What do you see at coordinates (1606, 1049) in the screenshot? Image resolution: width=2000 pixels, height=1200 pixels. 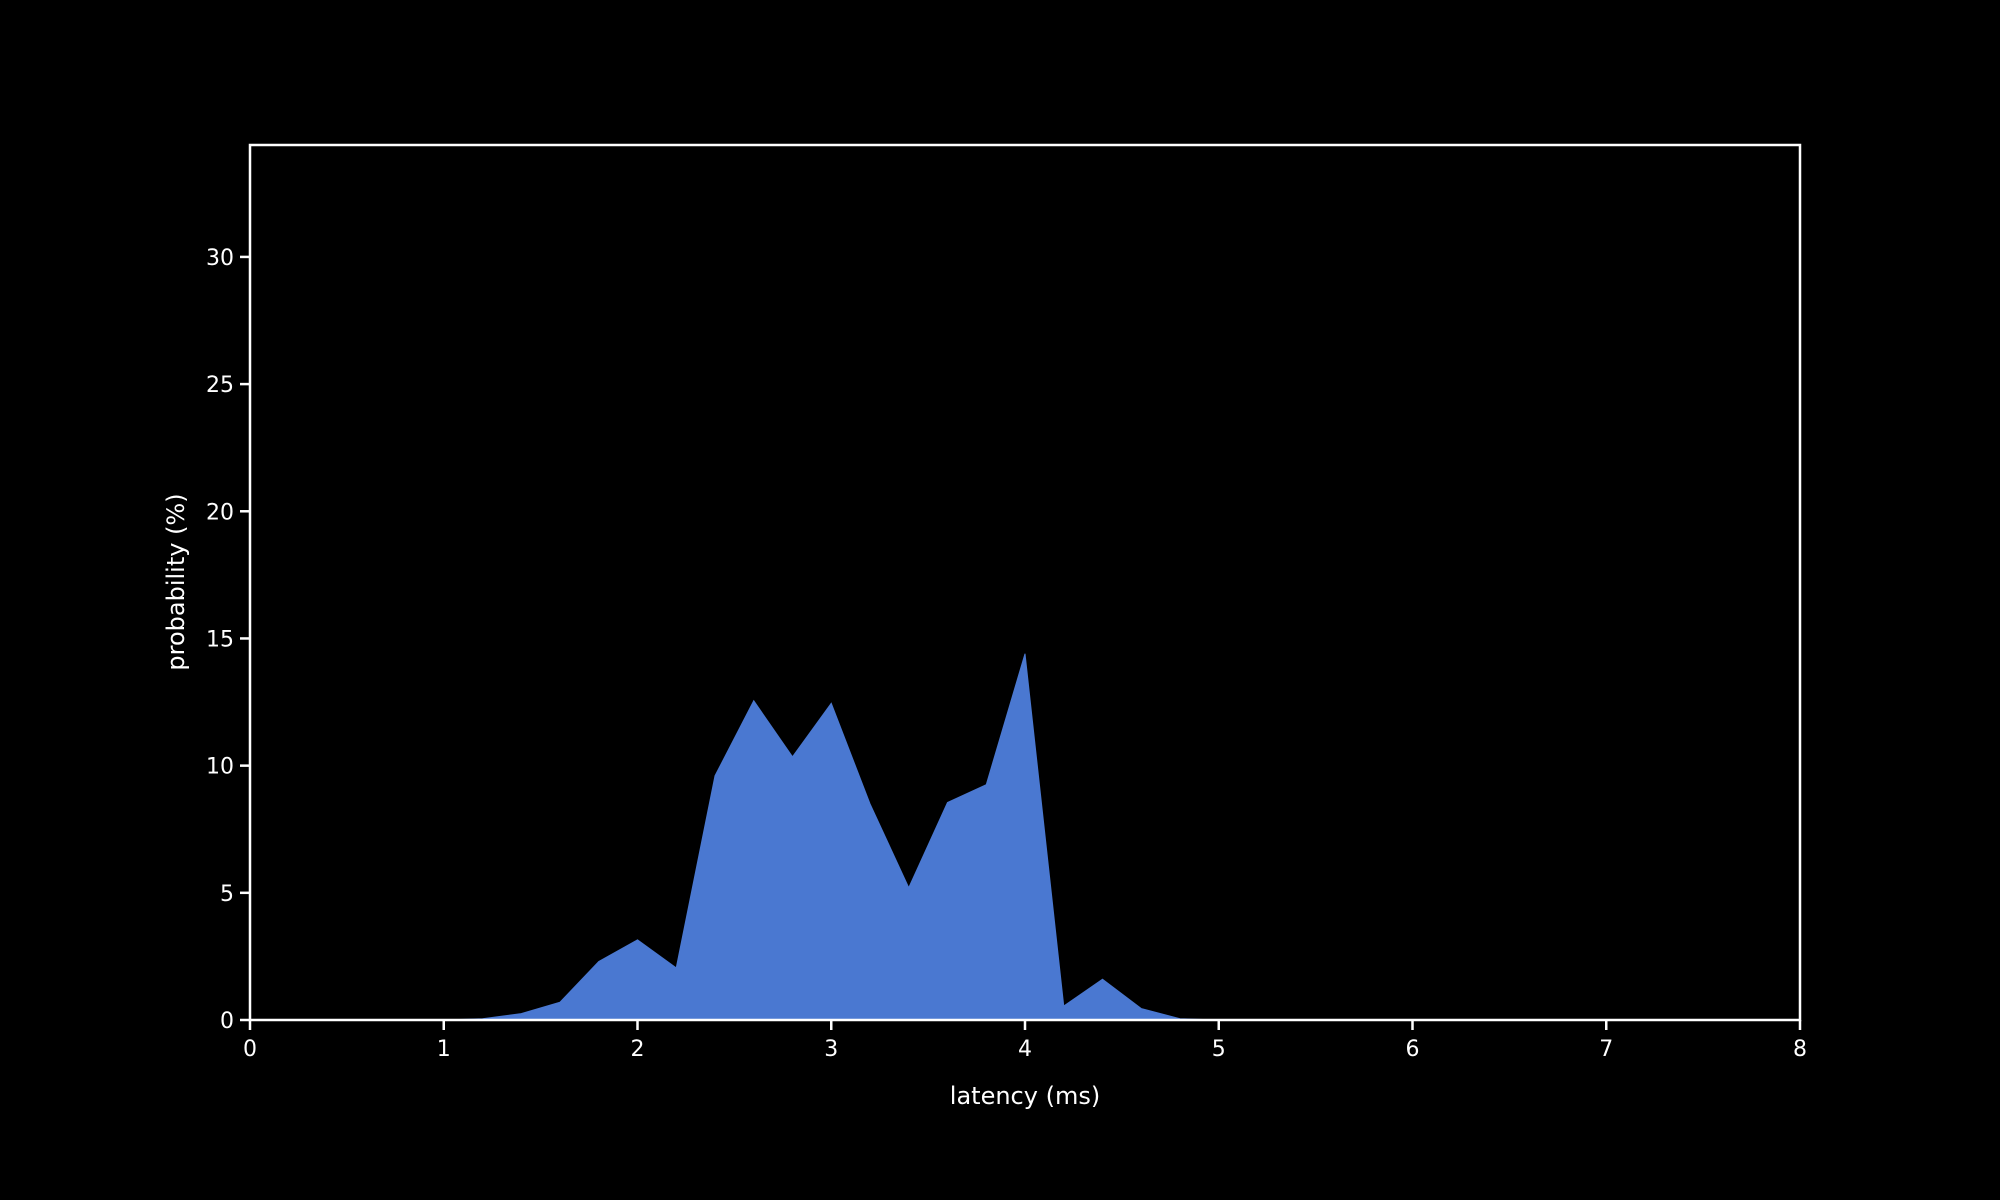 I see `x-tick-label: 7` at bounding box center [1606, 1049].